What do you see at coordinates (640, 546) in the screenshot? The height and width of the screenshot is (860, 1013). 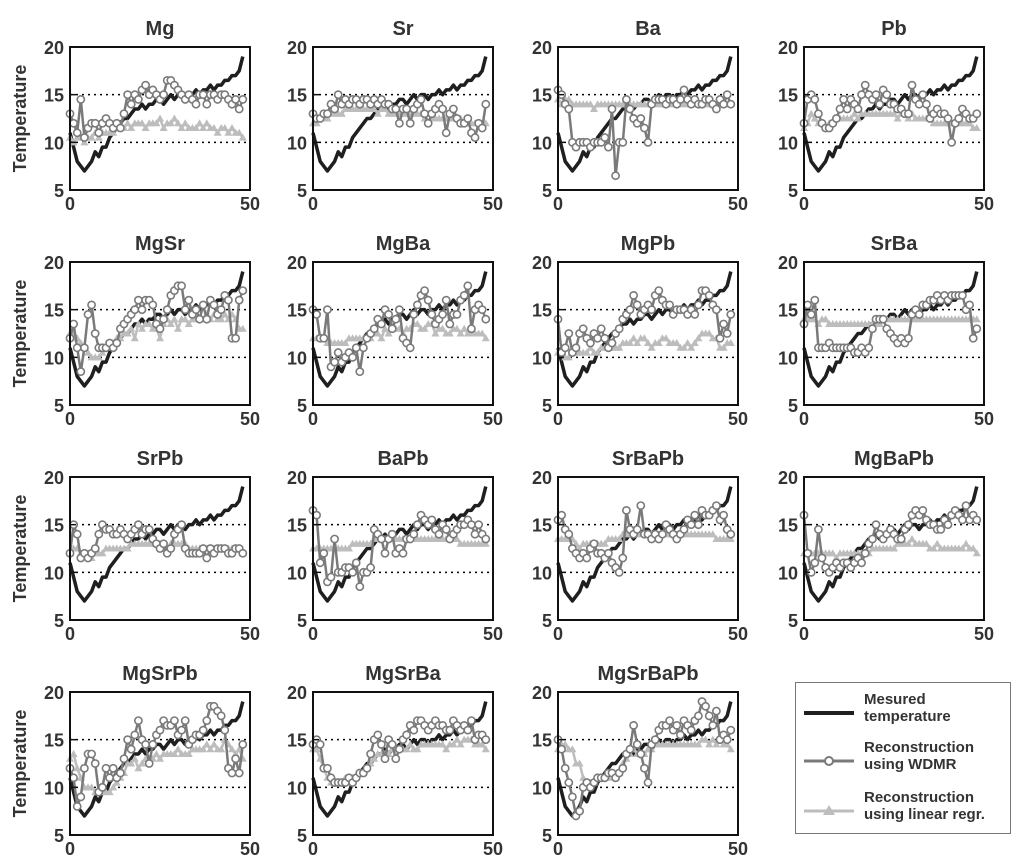 I see `panel-srbapb: SrBaPb 5 10 15 20 0 50` at bounding box center [640, 546].